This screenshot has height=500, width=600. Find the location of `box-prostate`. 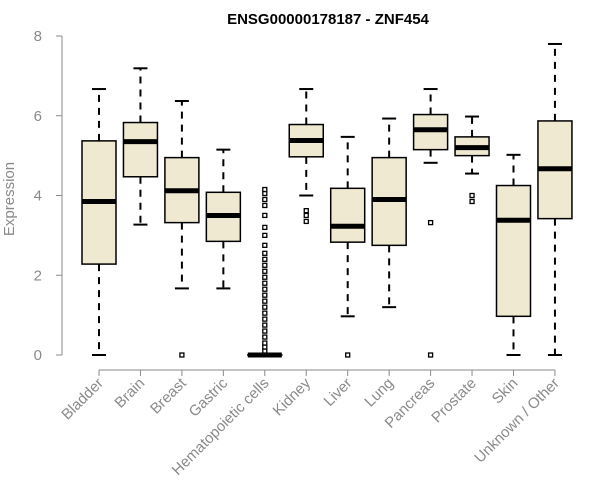

box-prostate is located at coordinates (472, 160).